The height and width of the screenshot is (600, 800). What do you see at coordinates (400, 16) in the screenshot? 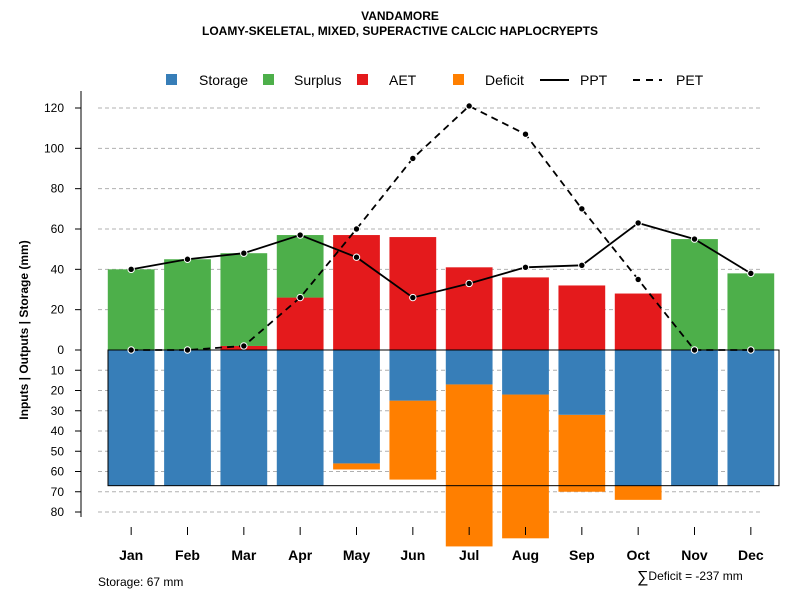
I see `chart-title: VANDAMORE` at bounding box center [400, 16].